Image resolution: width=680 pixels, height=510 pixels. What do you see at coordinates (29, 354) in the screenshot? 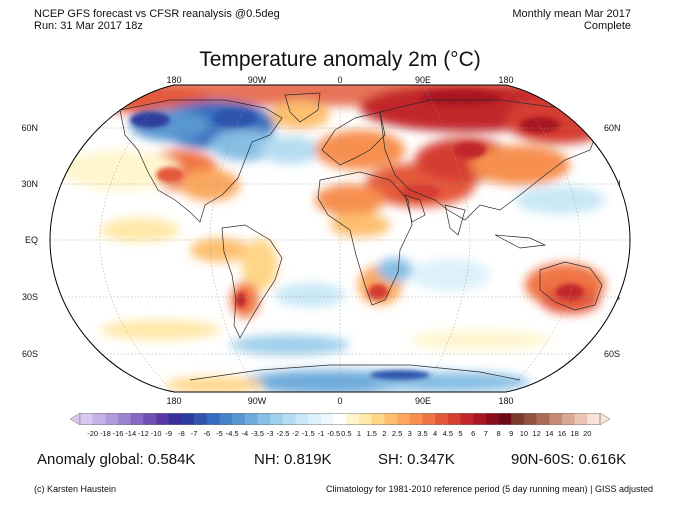
I see `lat-label-left-60s: 60S` at bounding box center [29, 354].